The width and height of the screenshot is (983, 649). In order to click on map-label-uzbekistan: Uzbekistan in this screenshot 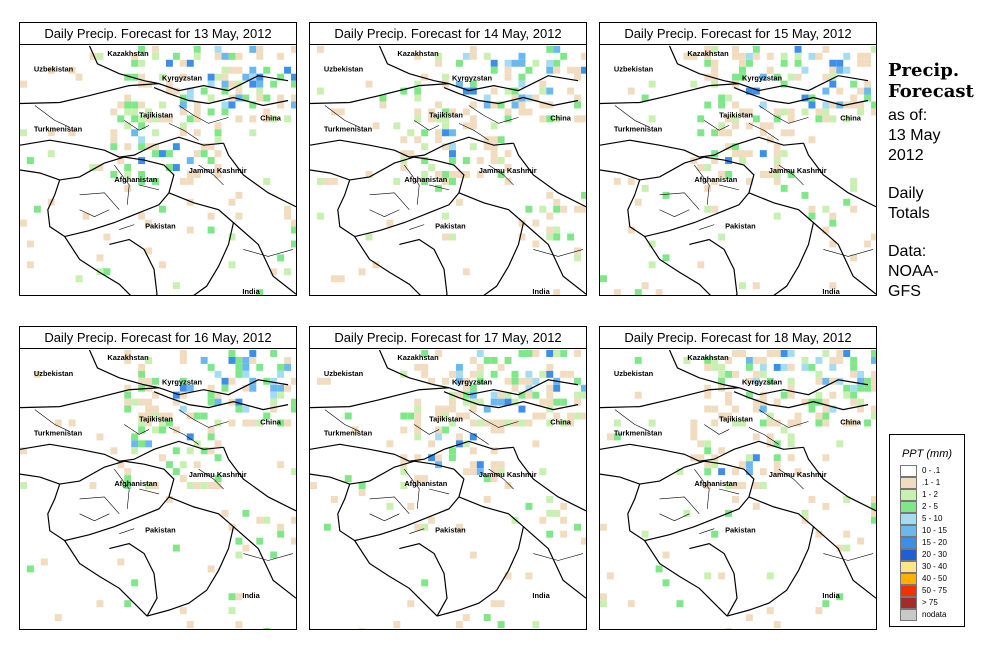, I will do `click(634, 69)`.